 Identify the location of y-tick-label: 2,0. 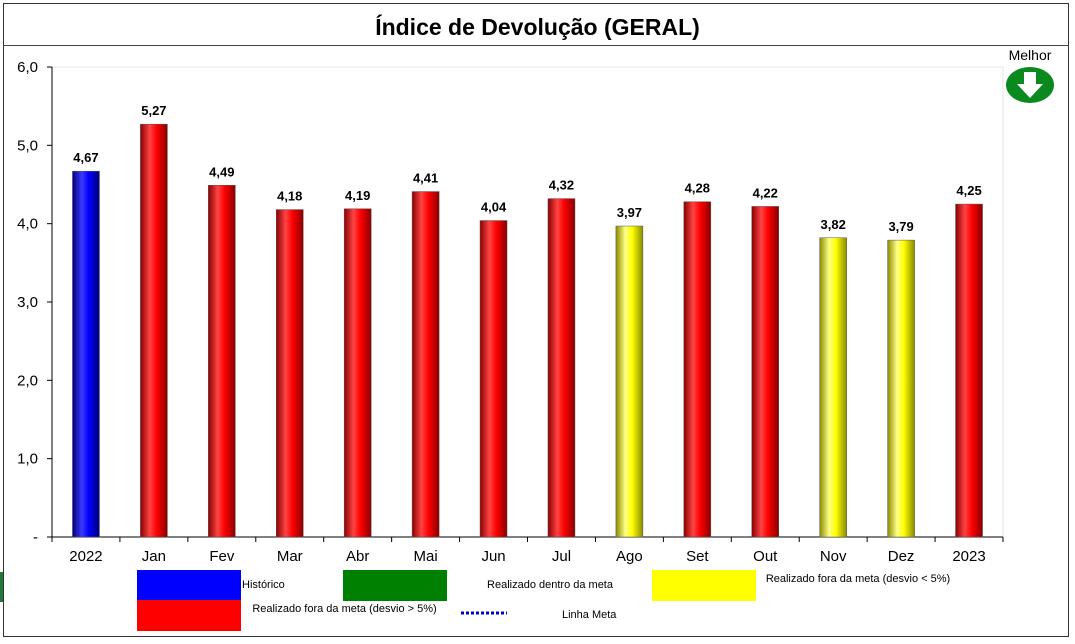
(27, 380).